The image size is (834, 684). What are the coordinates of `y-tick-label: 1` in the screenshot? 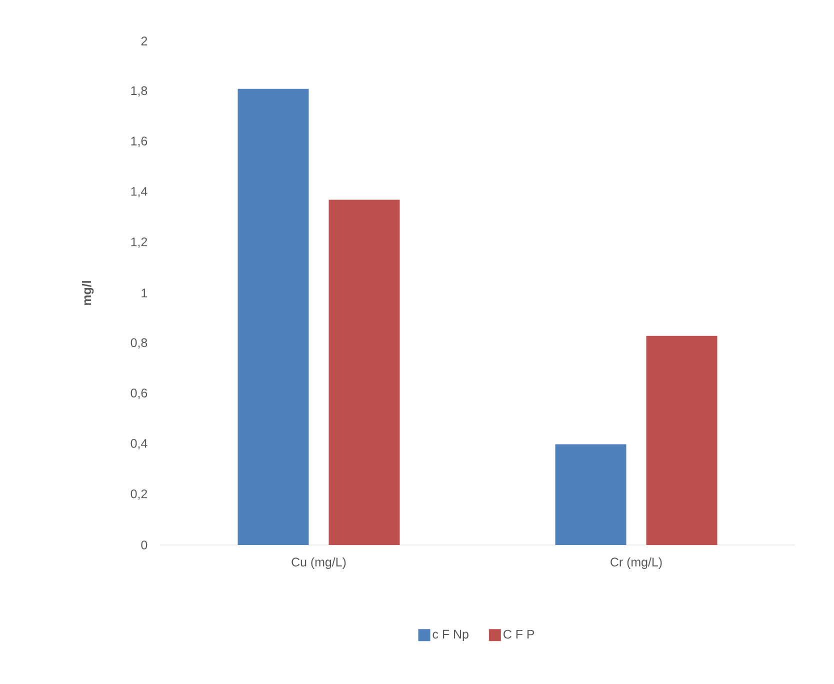 It's located at (145, 293).